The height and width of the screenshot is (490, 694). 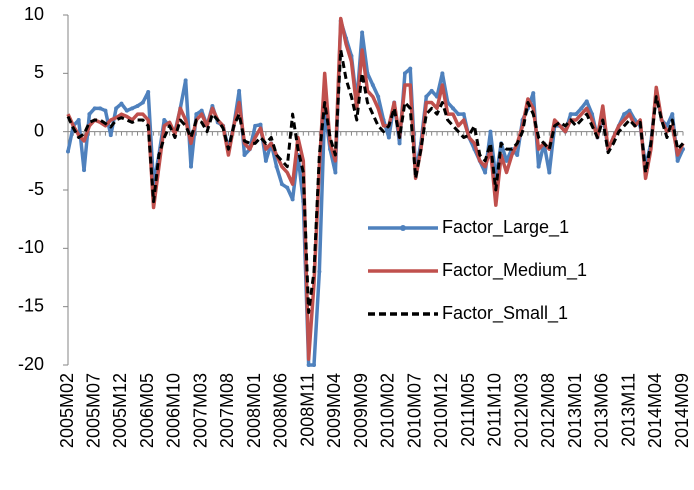 What do you see at coordinates (514, 270) in the screenshot?
I see `legend-label: Factor_Medium_1` at bounding box center [514, 270].